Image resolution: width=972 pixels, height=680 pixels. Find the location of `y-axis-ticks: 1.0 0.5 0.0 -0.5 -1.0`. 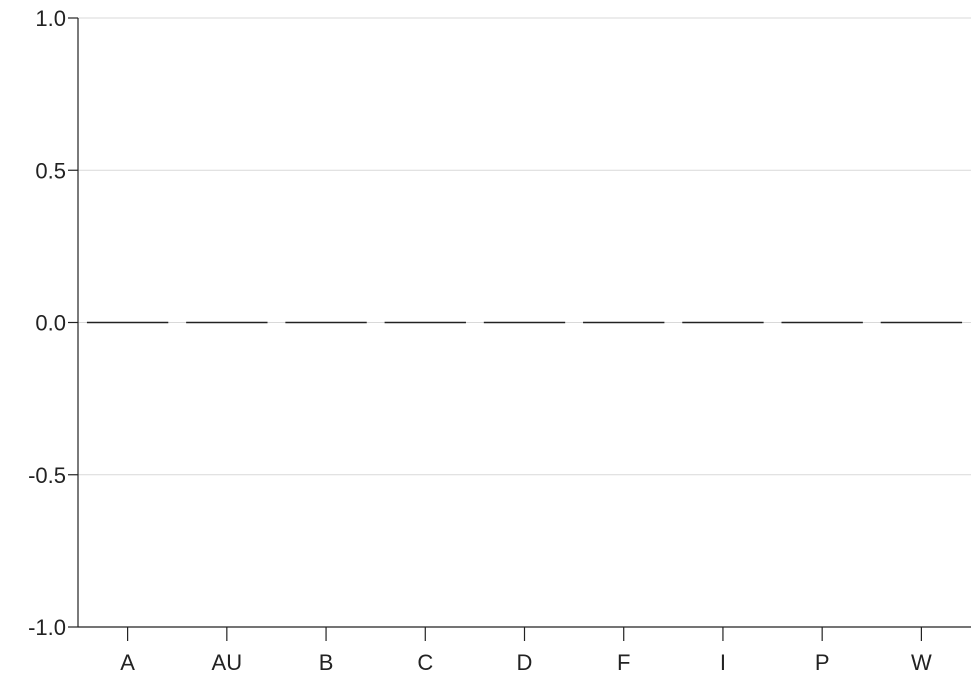

y-axis-ticks: 1.0 0.5 0.0 -0.5 -1.0 is located at coordinates (53, 323).